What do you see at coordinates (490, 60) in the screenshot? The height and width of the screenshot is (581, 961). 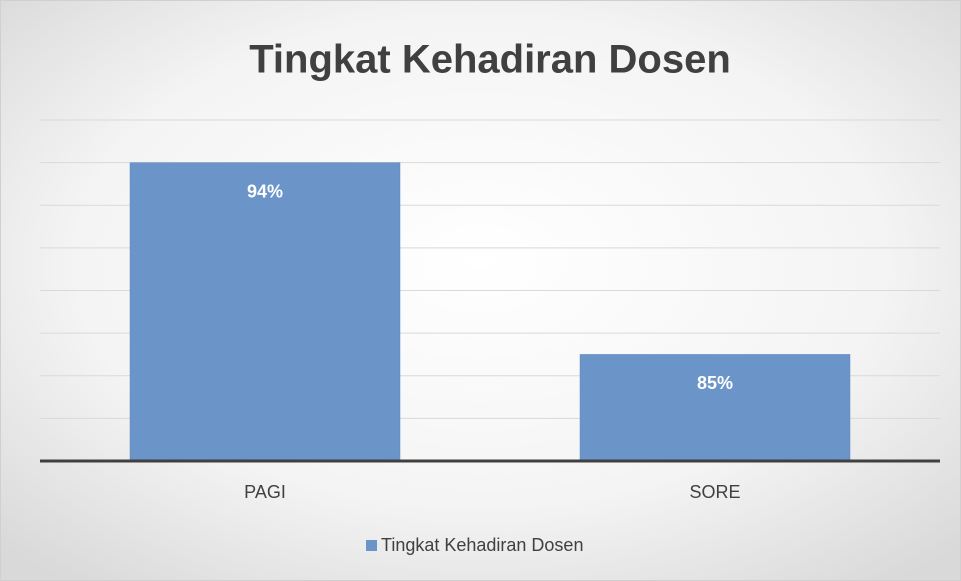 I see `chart-title: Tingkat Kehadiran Dosen` at bounding box center [490, 60].